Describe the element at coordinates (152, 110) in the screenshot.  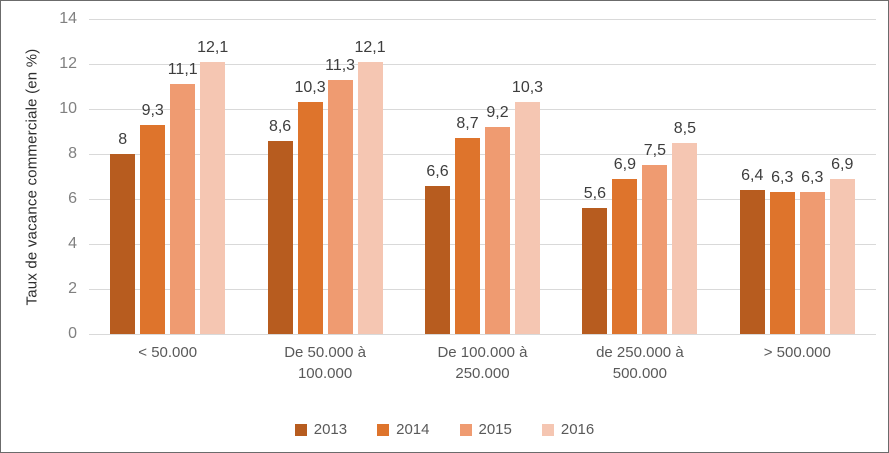
I see `data-label: 9,3` at that location.